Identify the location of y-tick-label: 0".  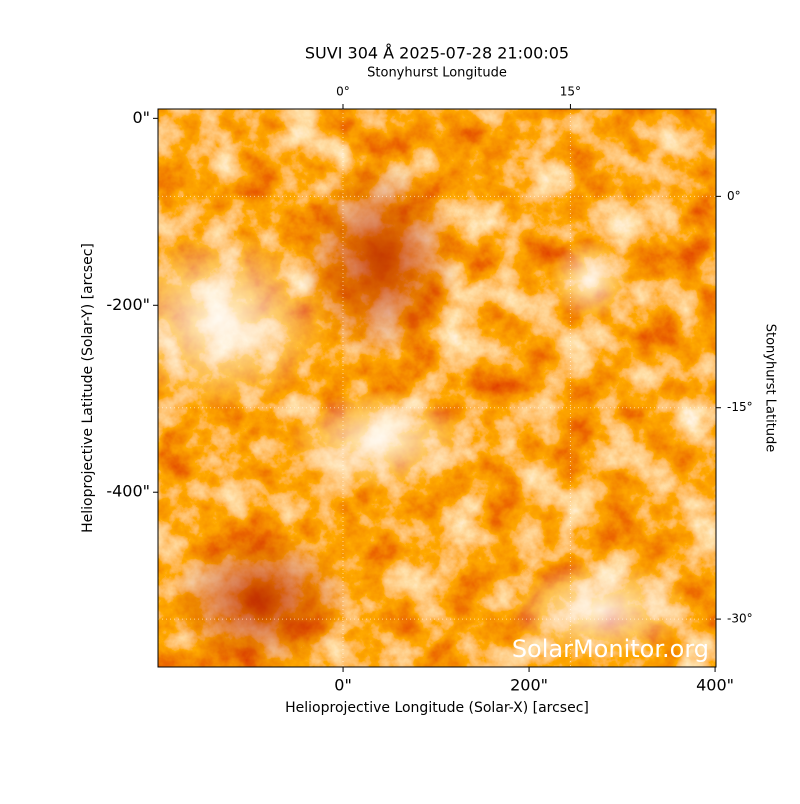
(141, 117).